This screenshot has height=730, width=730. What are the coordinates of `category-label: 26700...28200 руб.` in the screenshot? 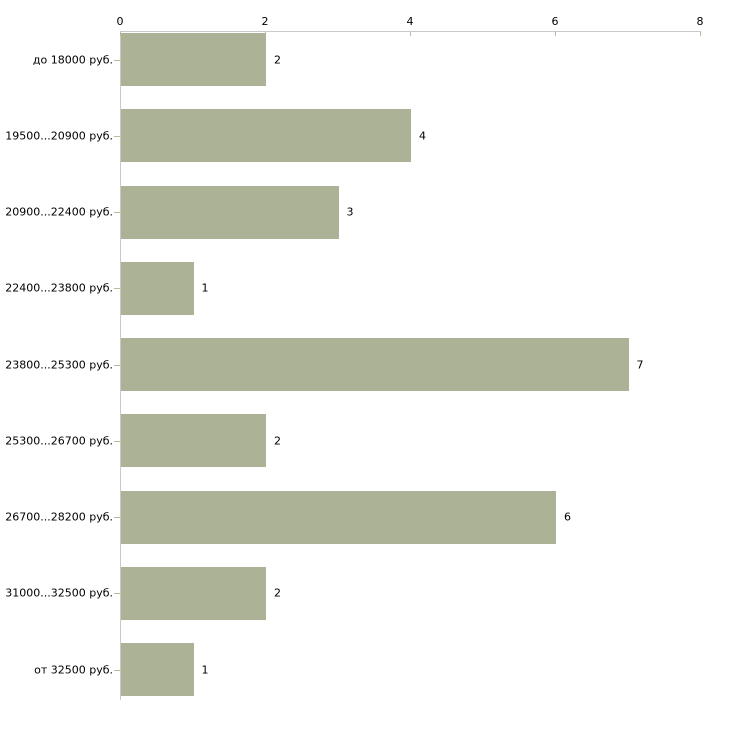 It's located at (59, 517).